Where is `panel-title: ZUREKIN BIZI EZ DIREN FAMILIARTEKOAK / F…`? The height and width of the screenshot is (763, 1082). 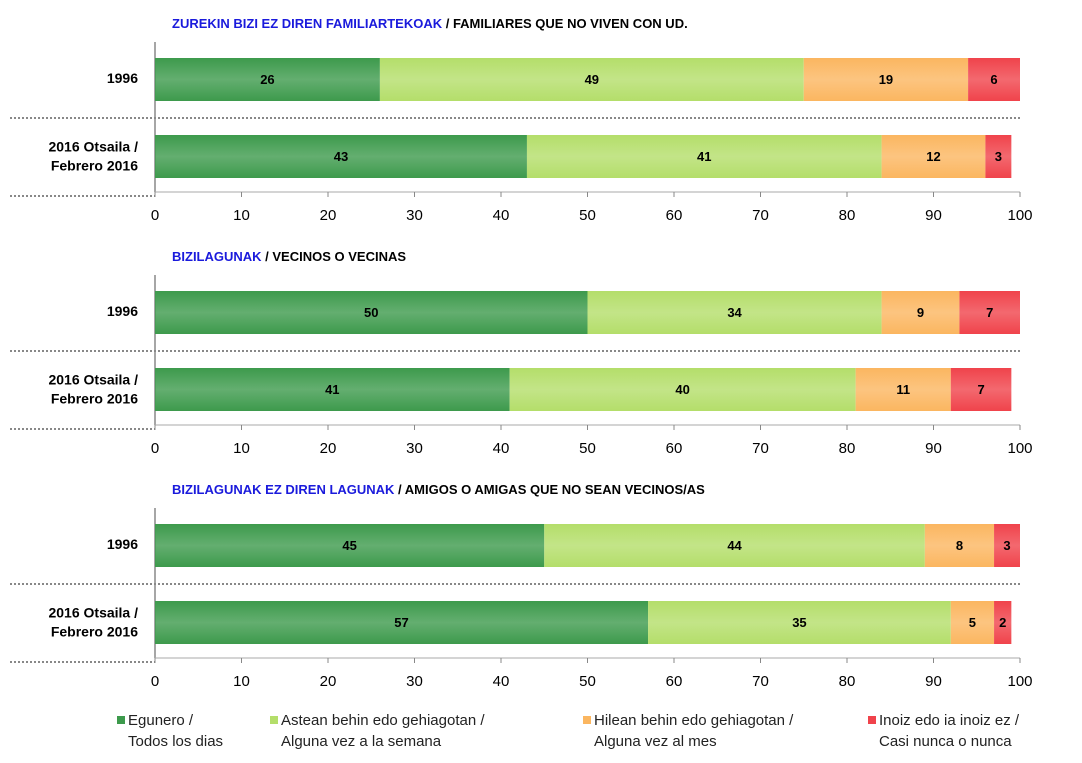
panel-title: ZUREKIN BIZI EZ DIREN FAMILIARTEKOAK / F… is located at coordinates (430, 23).